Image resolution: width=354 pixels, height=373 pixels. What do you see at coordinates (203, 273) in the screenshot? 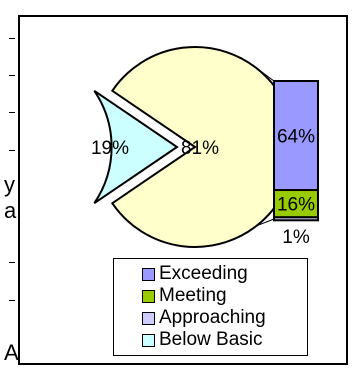
I see `legend-label: Exceeding` at bounding box center [203, 273].